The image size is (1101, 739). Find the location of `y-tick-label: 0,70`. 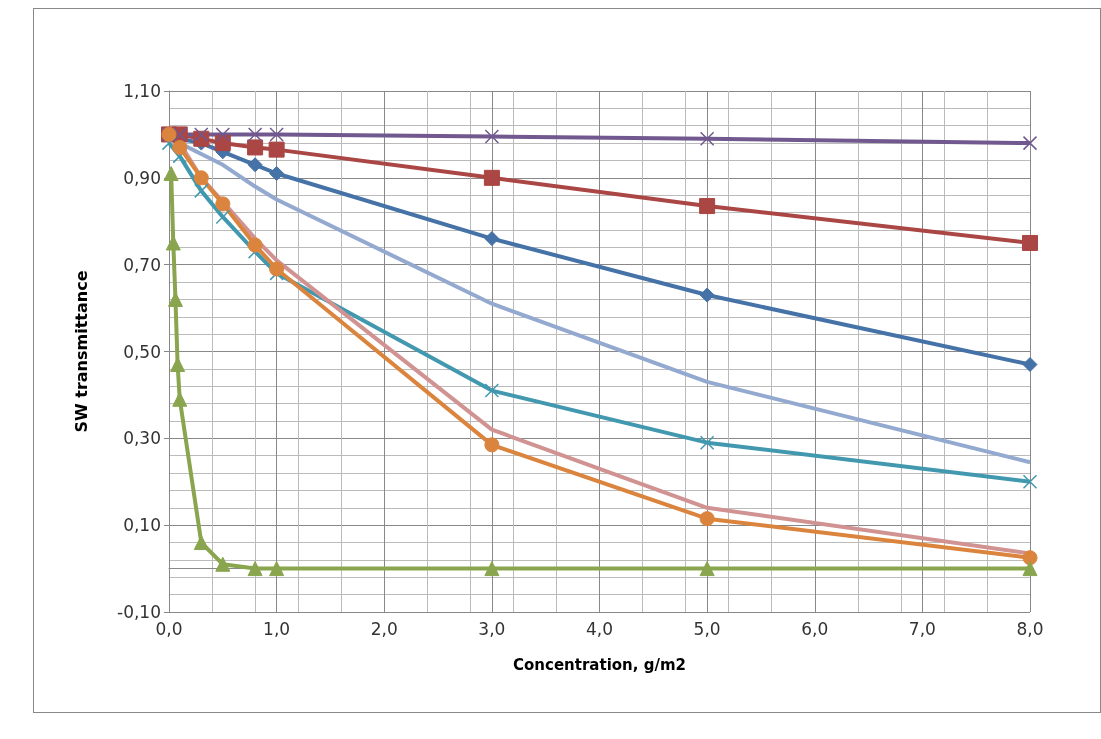

y-tick-label: 0,70 is located at coordinates (142, 264).